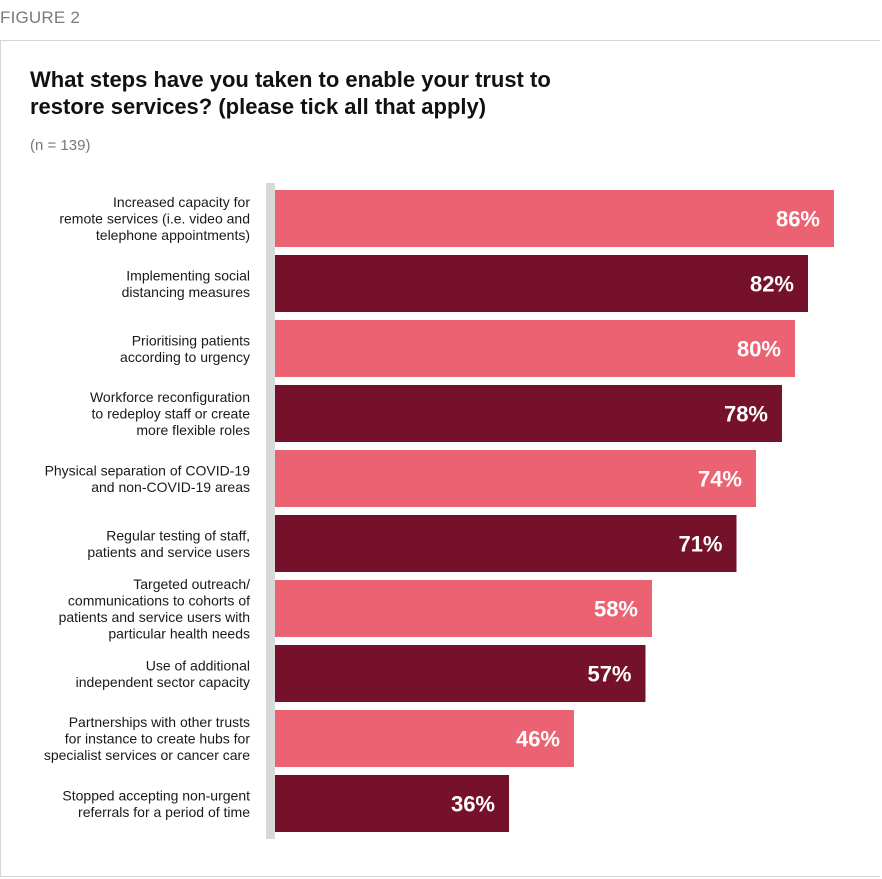 This screenshot has height=879, width=882. What do you see at coordinates (798, 219) in the screenshot?
I see `value-label-1: 86%` at bounding box center [798, 219].